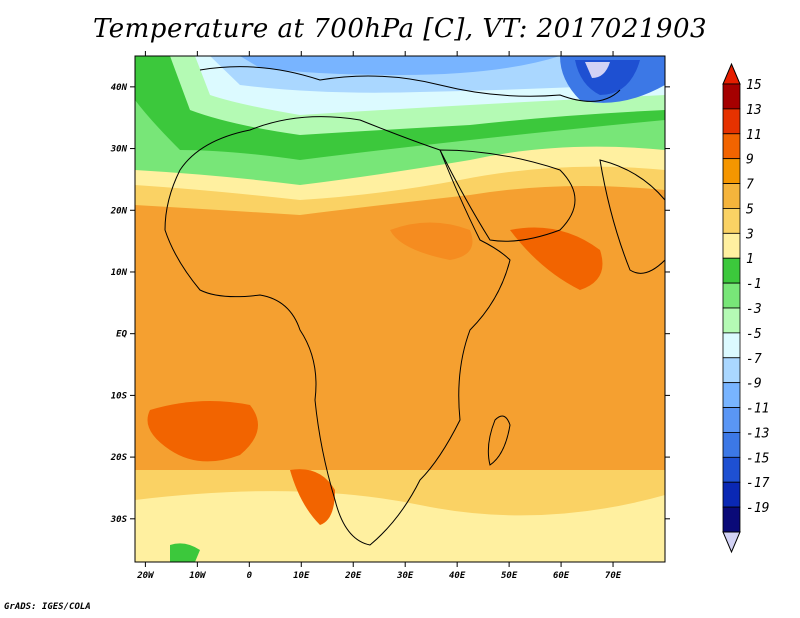 Image resolution: width=800 pixels, height=618 pixels. I want to click on lon-tick-label: 10W, so click(198, 576).